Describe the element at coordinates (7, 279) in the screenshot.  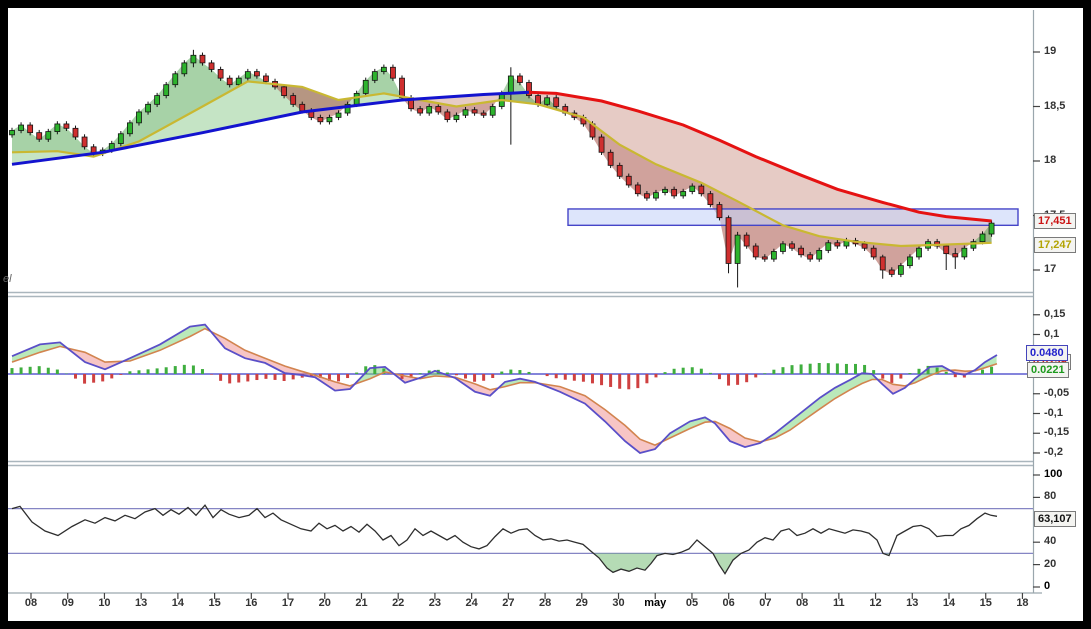
I see `watermark-text: el` at that location.